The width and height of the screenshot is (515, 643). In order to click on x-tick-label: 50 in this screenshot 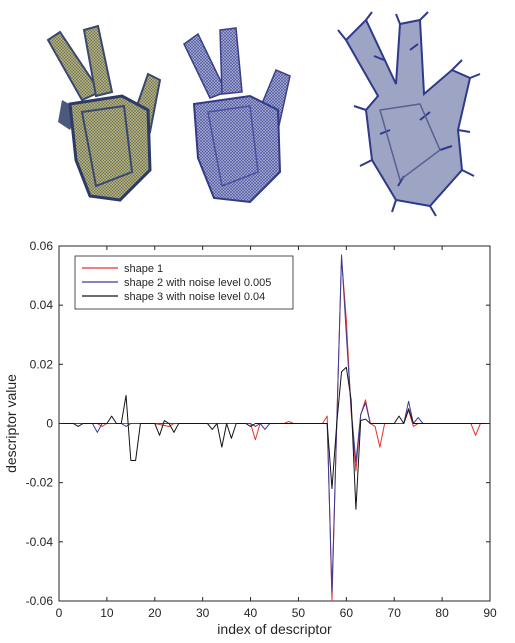, I will do `click(299, 613)`.